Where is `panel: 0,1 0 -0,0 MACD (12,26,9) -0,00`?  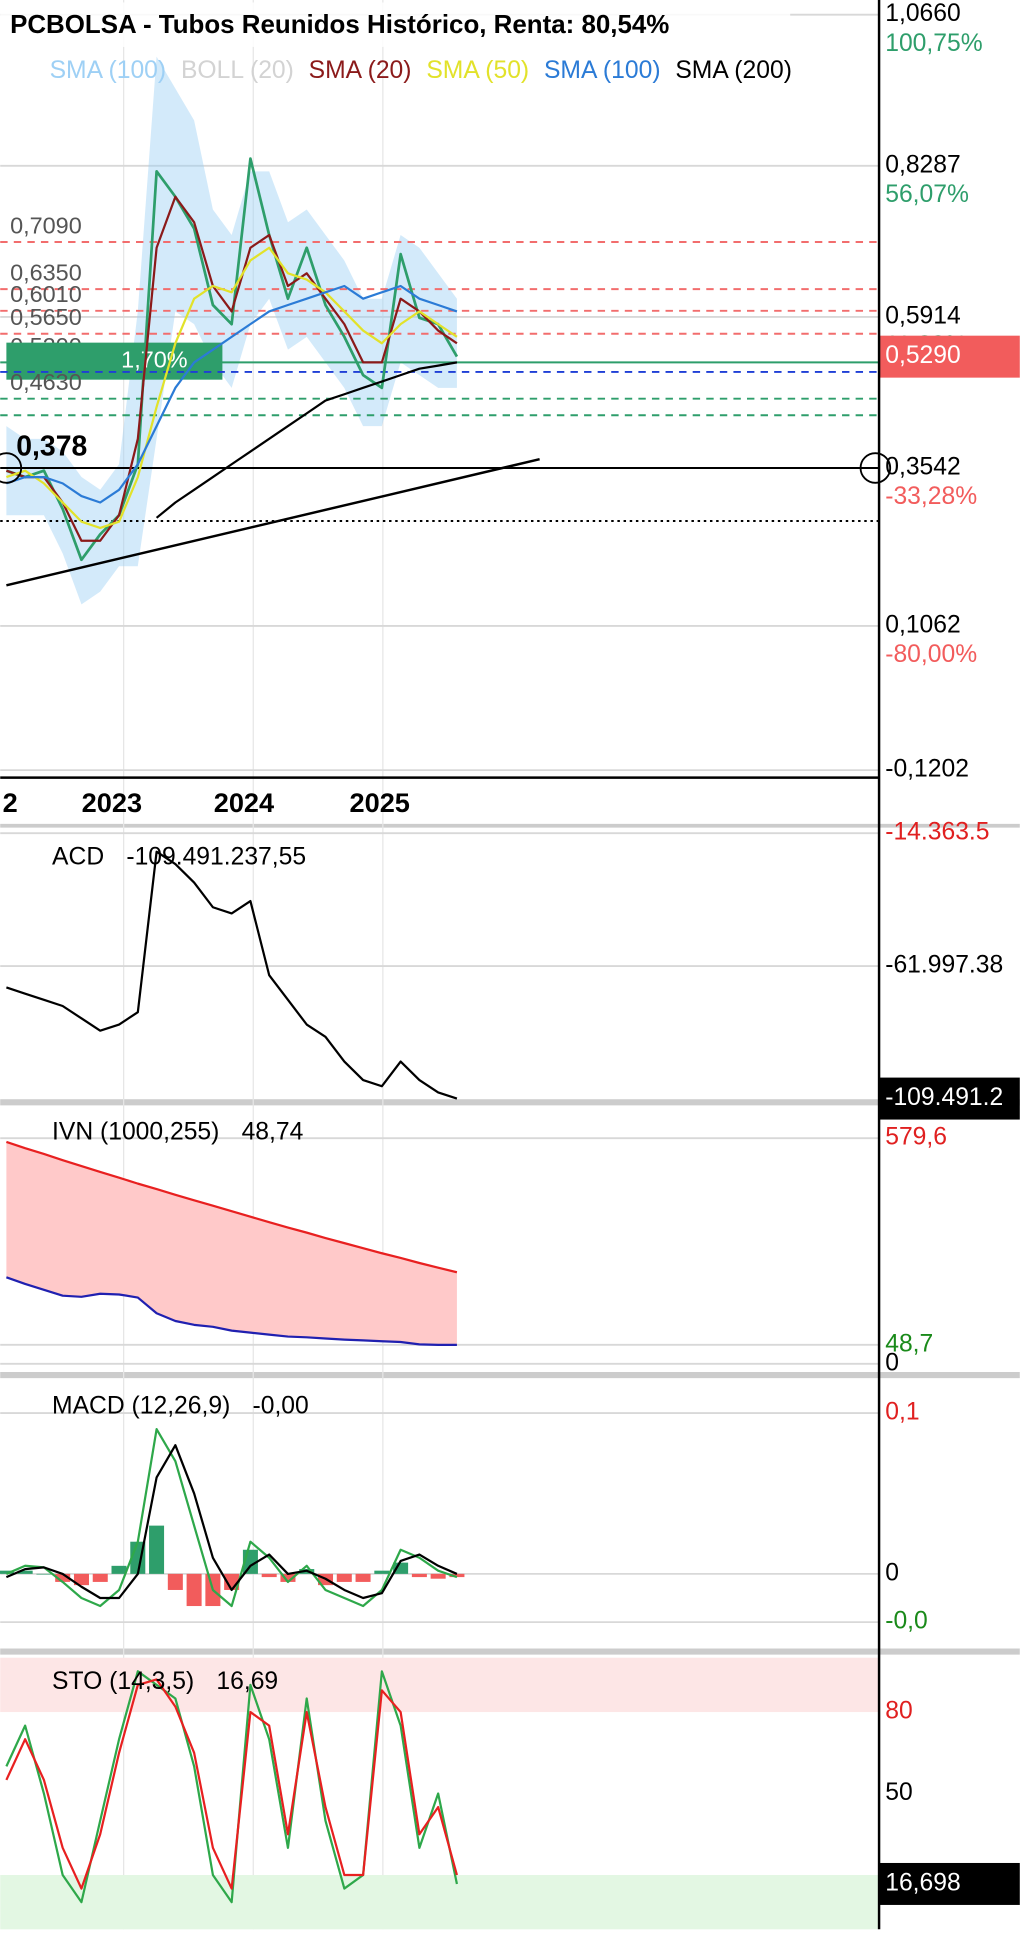 panel: 0,1 0 -0,0 MACD (12,26,9) -0,00 is located at coordinates (464, 1514).